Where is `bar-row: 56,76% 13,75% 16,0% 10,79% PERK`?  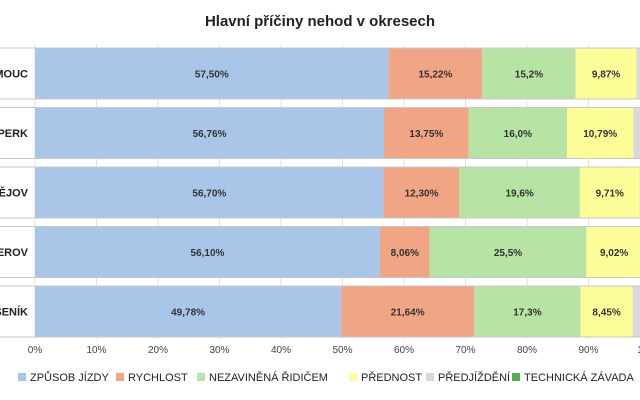
bar-row: 56,76% 13,75% 16,0% 10,79% PERK is located at coordinates (320, 133).